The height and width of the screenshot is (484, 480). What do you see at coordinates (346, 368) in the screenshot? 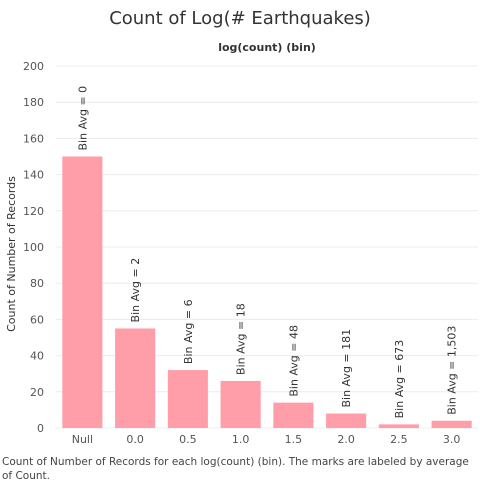
I see `bar-data-label: Bin Avg = 181` at bounding box center [346, 368].